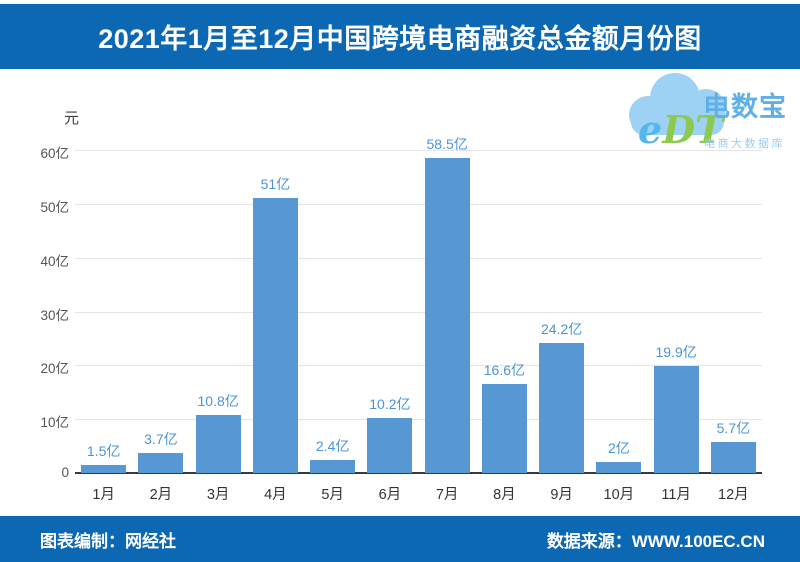 This screenshot has width=800, height=562. I want to click on y-axis-tick-label: 30亿, so click(54, 315).